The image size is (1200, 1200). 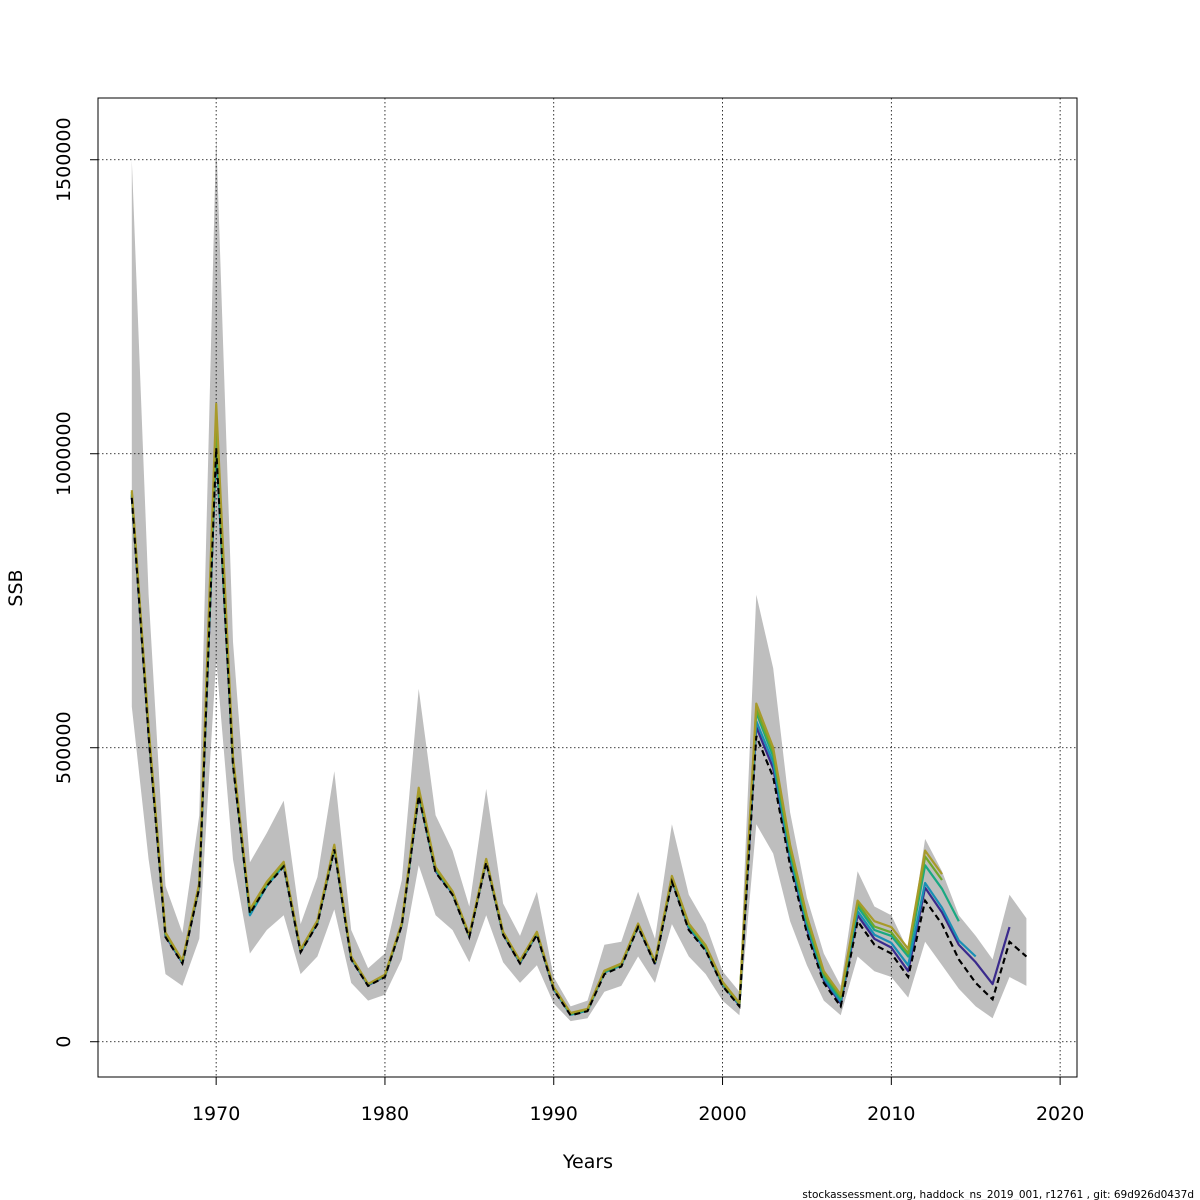 I want to click on y-tick-label-0: 0, so click(x=64, y=1042).